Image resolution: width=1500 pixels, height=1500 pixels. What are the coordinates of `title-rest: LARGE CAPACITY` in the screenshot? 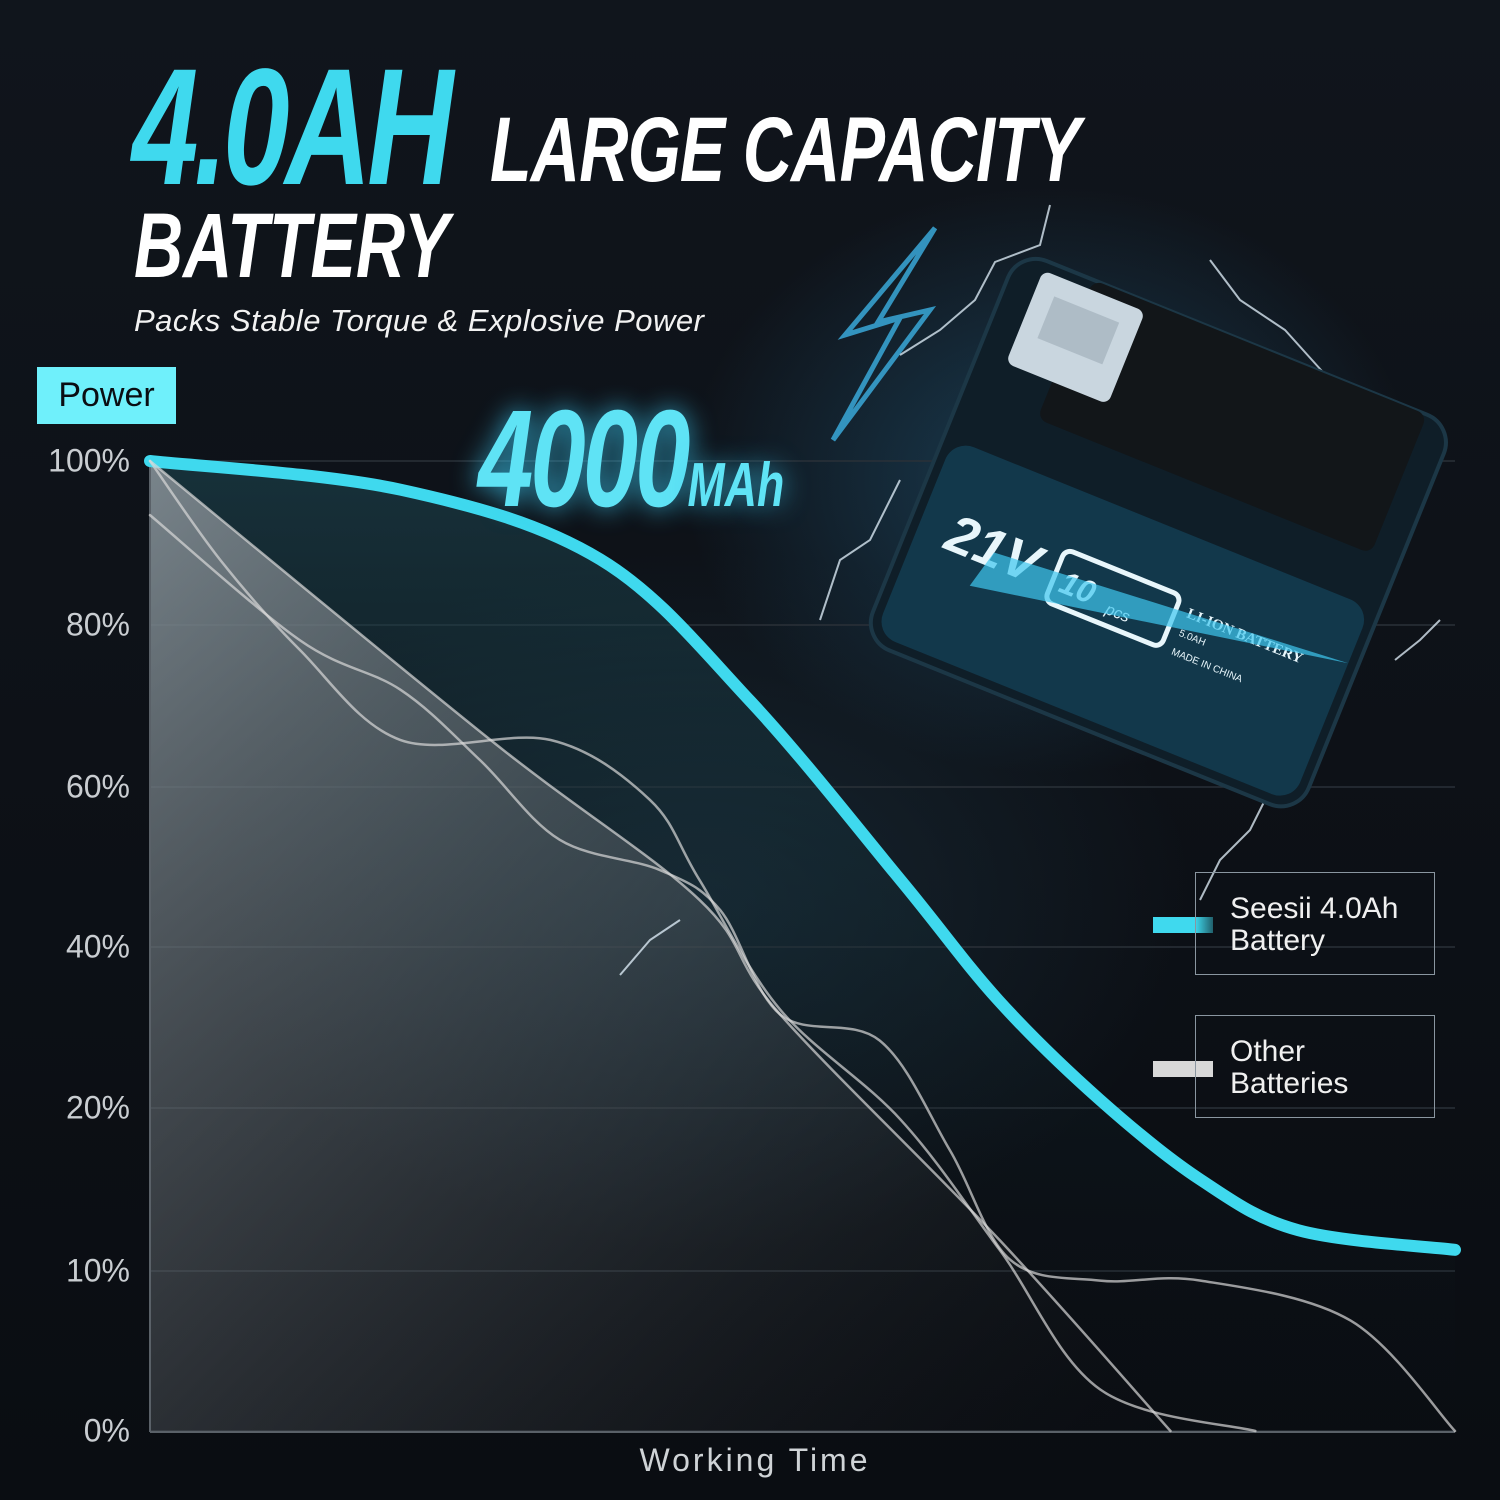 It's located at (785, 150).